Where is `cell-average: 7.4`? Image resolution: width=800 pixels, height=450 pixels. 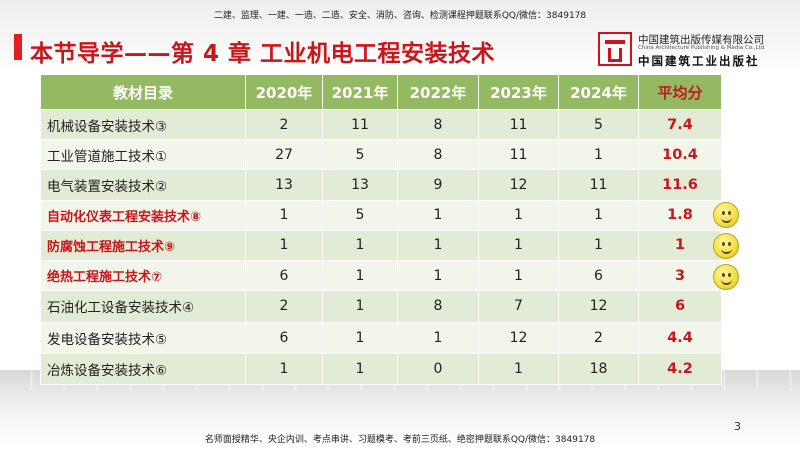
cell-average: 7.4 is located at coordinates (680, 124).